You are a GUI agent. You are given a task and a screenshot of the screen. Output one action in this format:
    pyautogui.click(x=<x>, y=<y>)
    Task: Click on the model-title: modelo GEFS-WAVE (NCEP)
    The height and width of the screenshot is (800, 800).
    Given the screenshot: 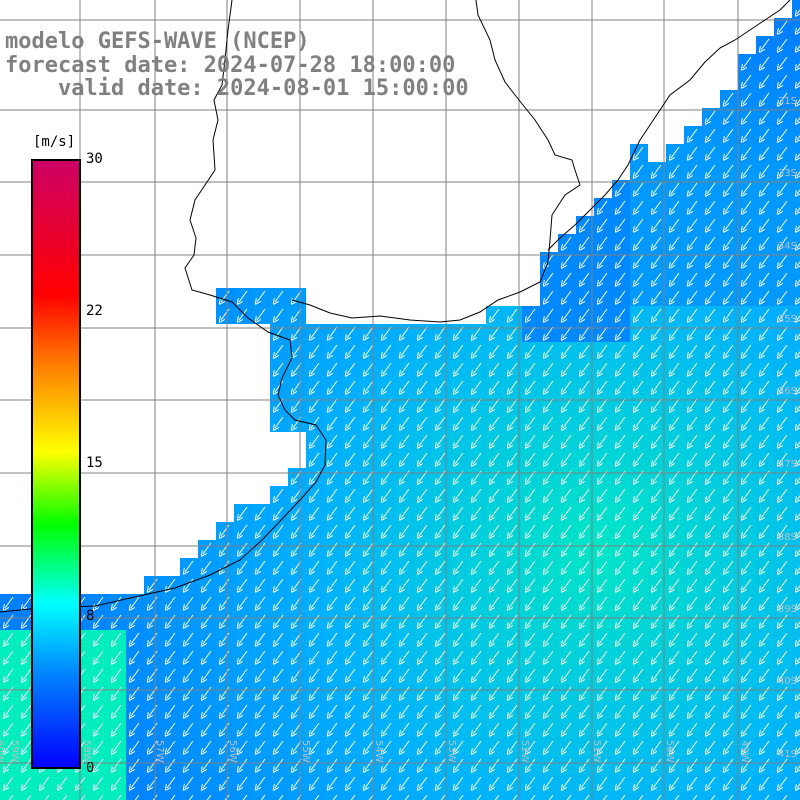 What is the action you would take?
    pyautogui.click(x=157, y=41)
    